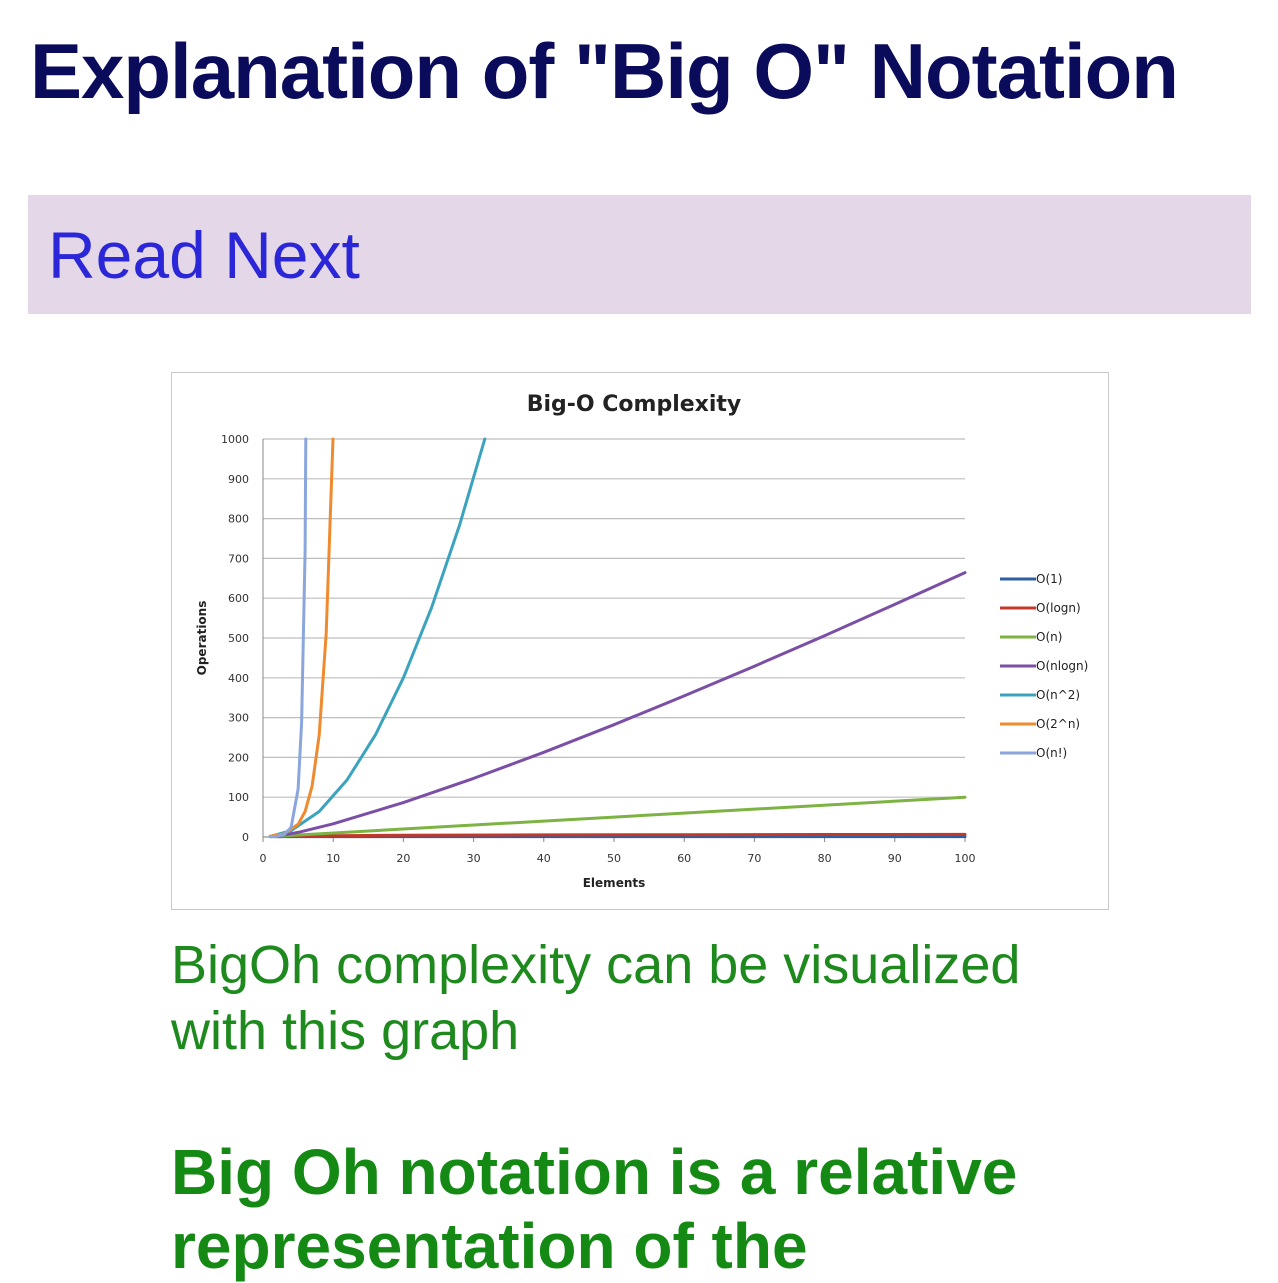 Image resolution: width=1278 pixels, height=1283 pixels. What do you see at coordinates (1049, 579) in the screenshot?
I see `legend-label-o-1: O(1)` at bounding box center [1049, 579].